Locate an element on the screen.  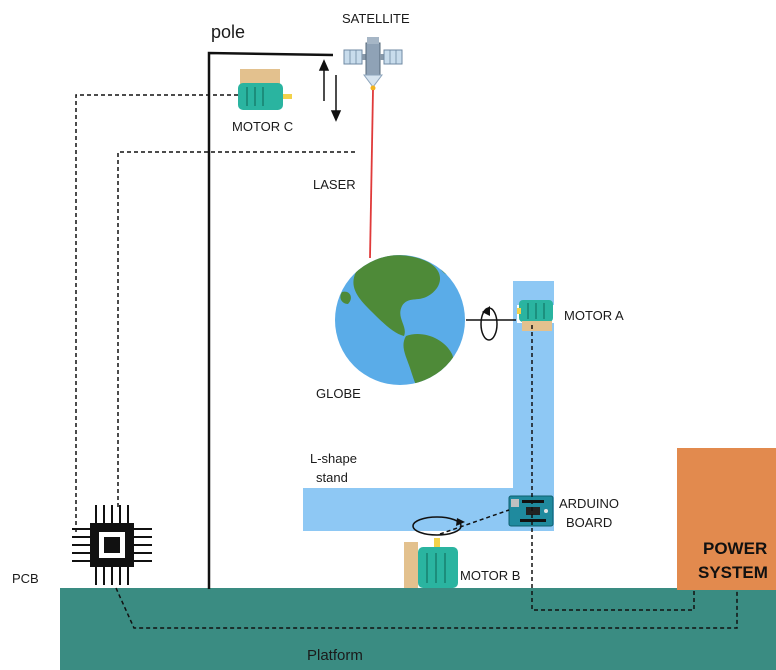
globe-icon is located at coordinates (400, 320).